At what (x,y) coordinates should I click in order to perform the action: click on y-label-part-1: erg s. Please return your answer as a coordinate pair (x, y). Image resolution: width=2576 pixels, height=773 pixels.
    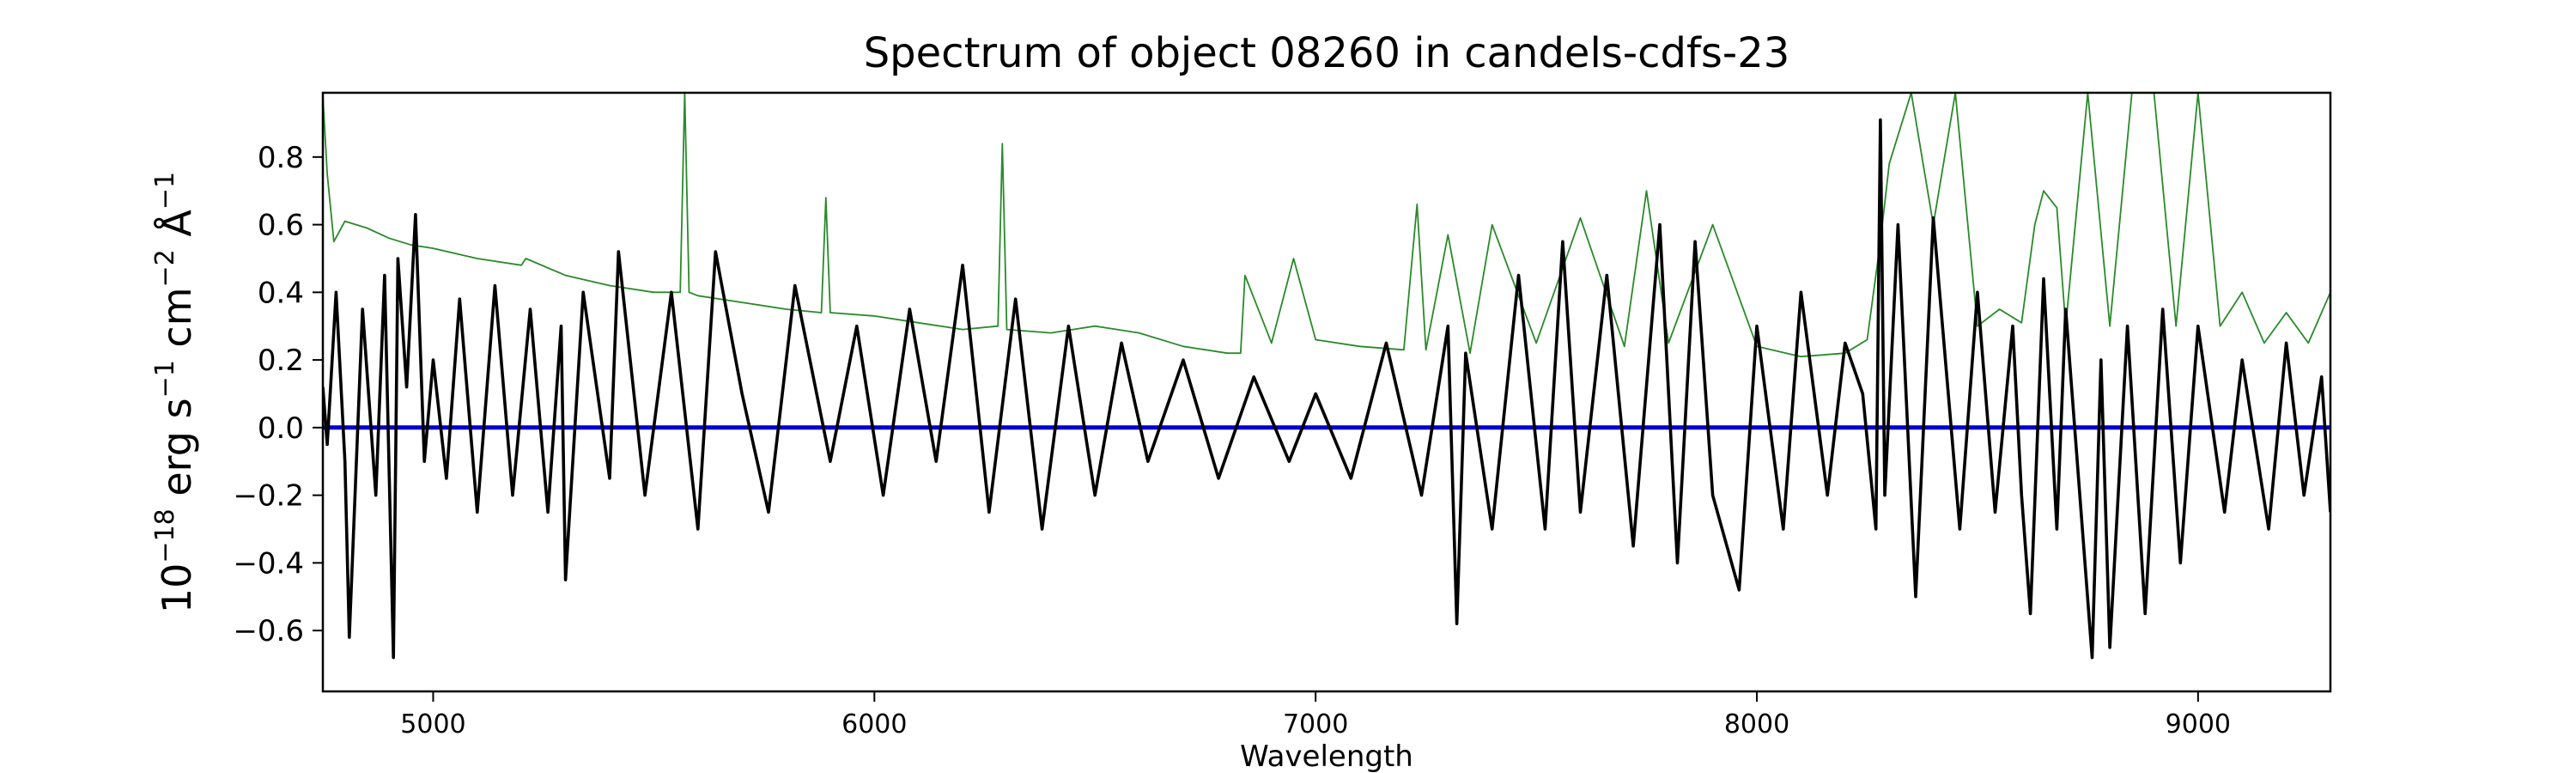
    Looking at the image, I should click on (177, 453).